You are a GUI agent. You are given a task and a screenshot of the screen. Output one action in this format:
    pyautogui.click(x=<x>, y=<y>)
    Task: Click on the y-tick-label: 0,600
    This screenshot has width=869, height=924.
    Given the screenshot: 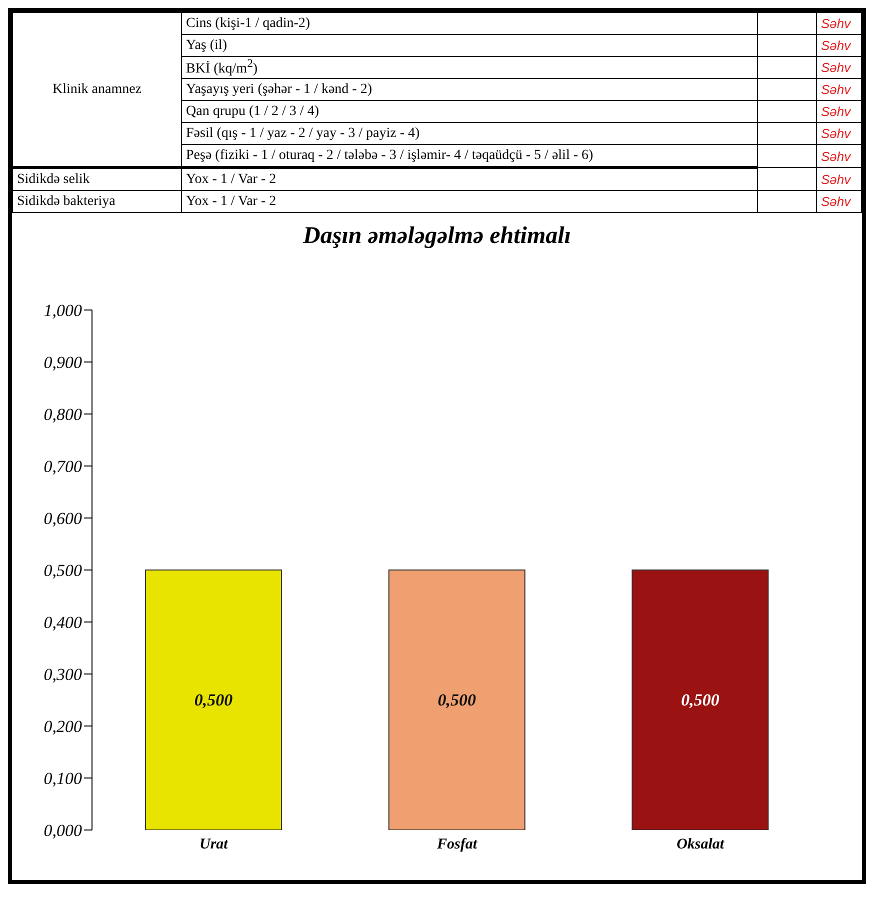 What is the action you would take?
    pyautogui.click(x=63, y=518)
    